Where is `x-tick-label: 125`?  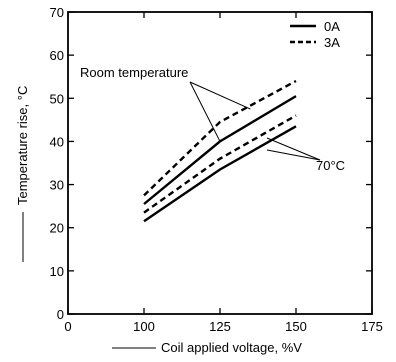
x-tick-label: 125 is located at coordinates (220, 326).